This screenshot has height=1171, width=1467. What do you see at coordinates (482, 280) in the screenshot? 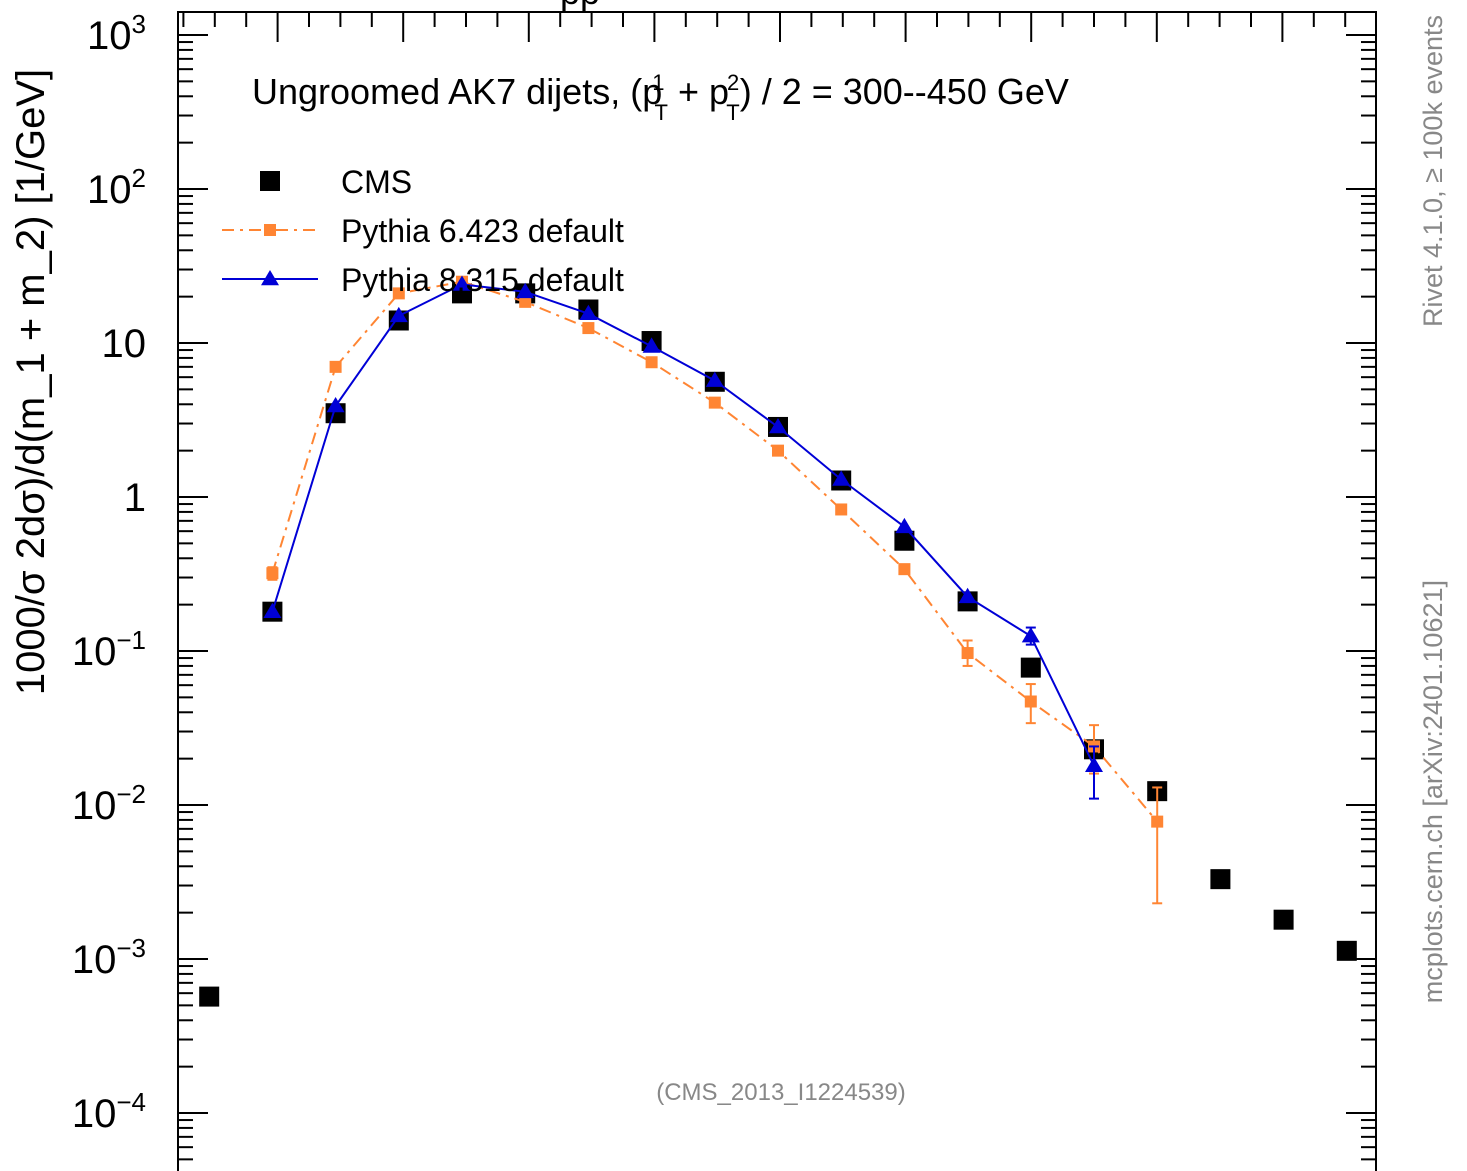
I see `legend-label: Pythia 8.315 default` at bounding box center [482, 280].